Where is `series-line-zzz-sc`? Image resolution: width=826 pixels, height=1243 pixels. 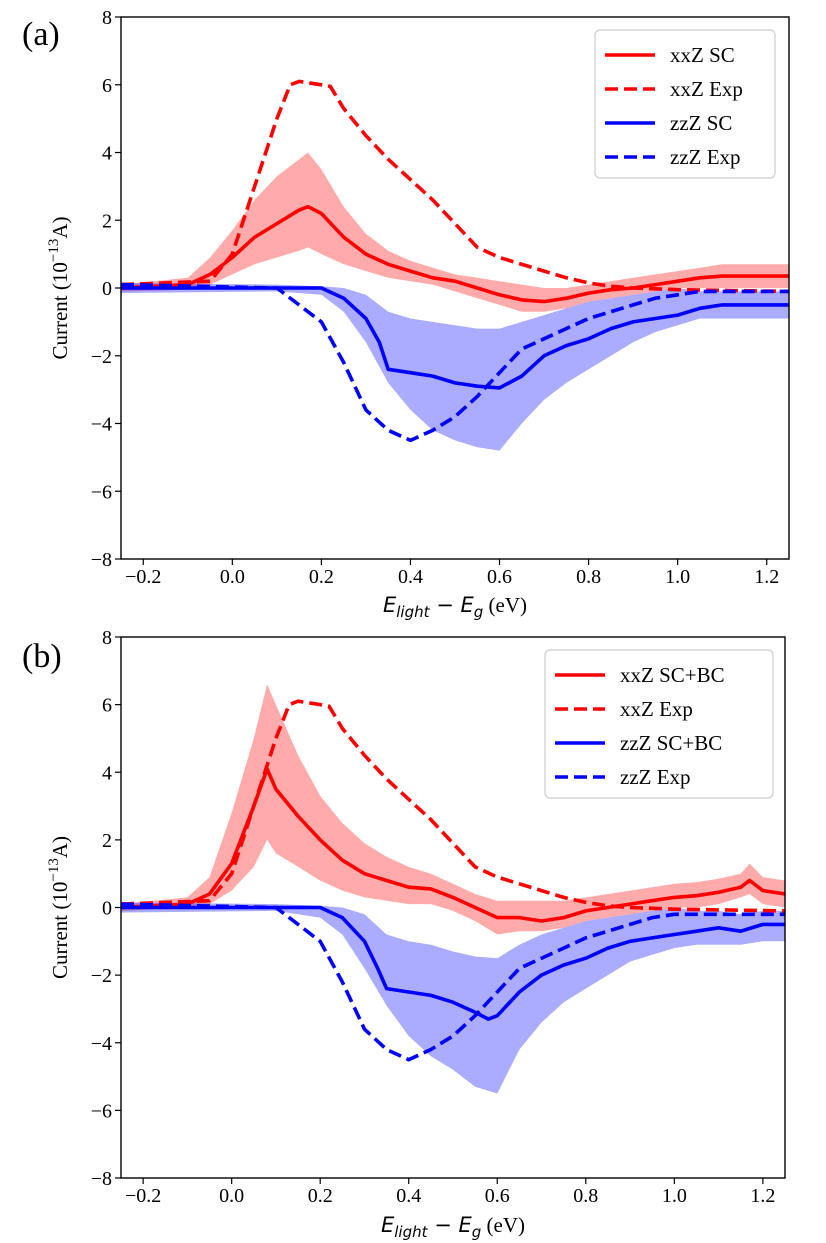
series-line-zzz-sc is located at coordinates (455, 338).